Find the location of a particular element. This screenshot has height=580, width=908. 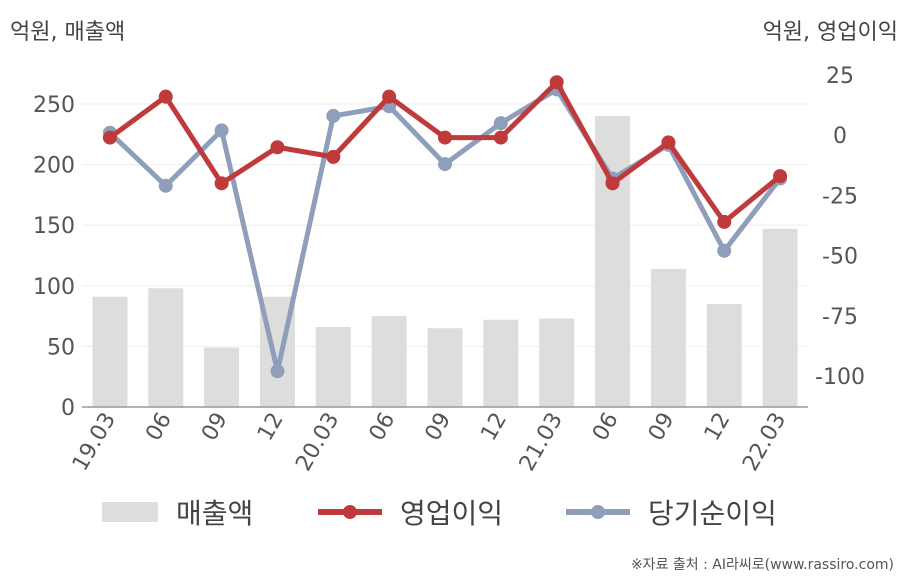

left-axis-unit: 억원, 매출액 is located at coordinates (68, 32).